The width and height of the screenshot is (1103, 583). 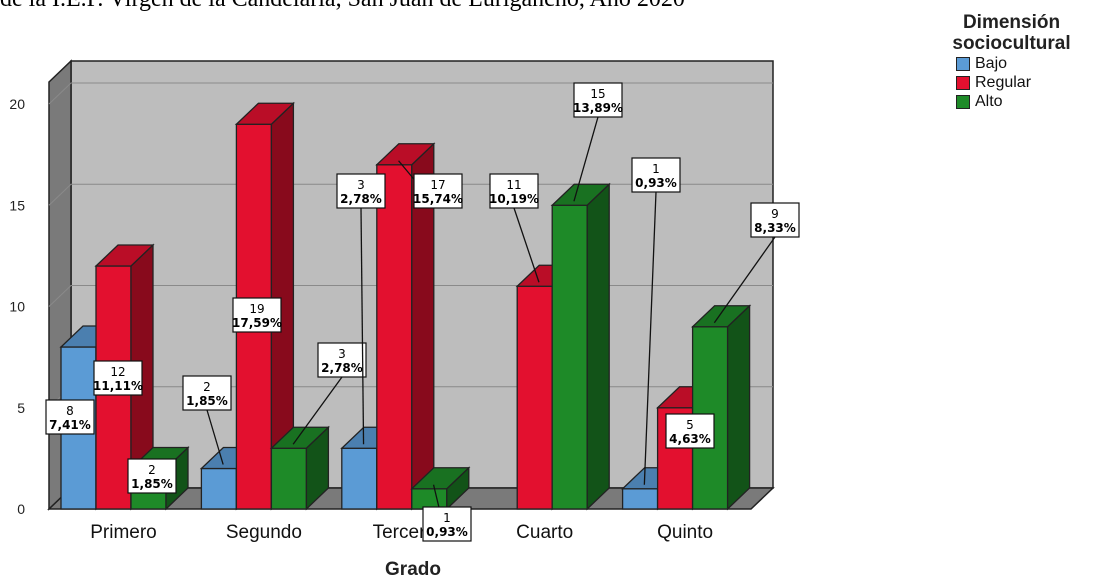 What do you see at coordinates (598, 108) in the screenshot?
I see `data-label-percent: 13,89%` at bounding box center [598, 108].